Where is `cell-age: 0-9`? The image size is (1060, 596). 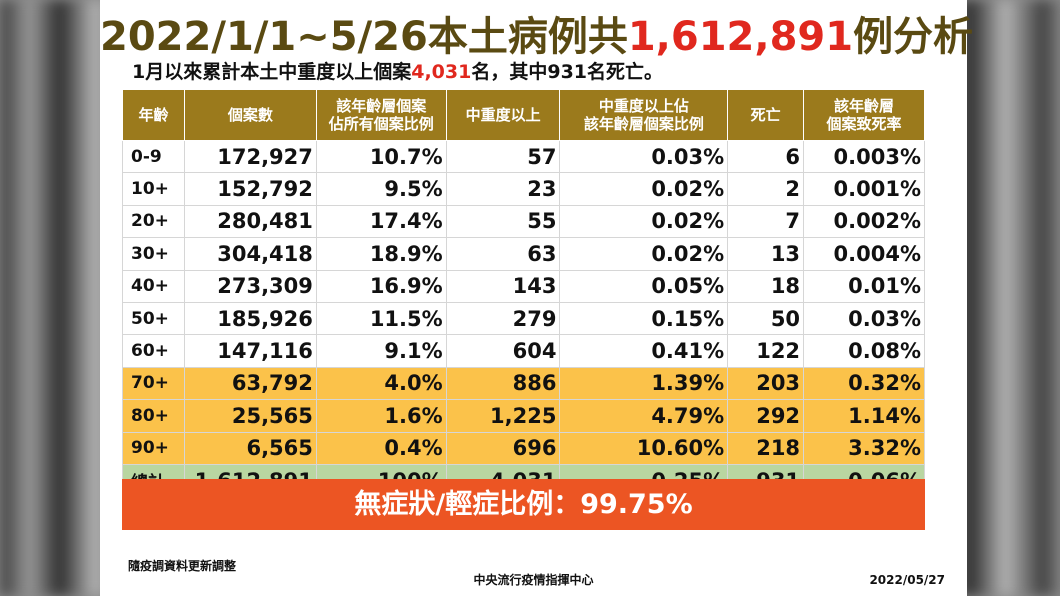
cell-age: 0-9 is located at coordinates (153, 156).